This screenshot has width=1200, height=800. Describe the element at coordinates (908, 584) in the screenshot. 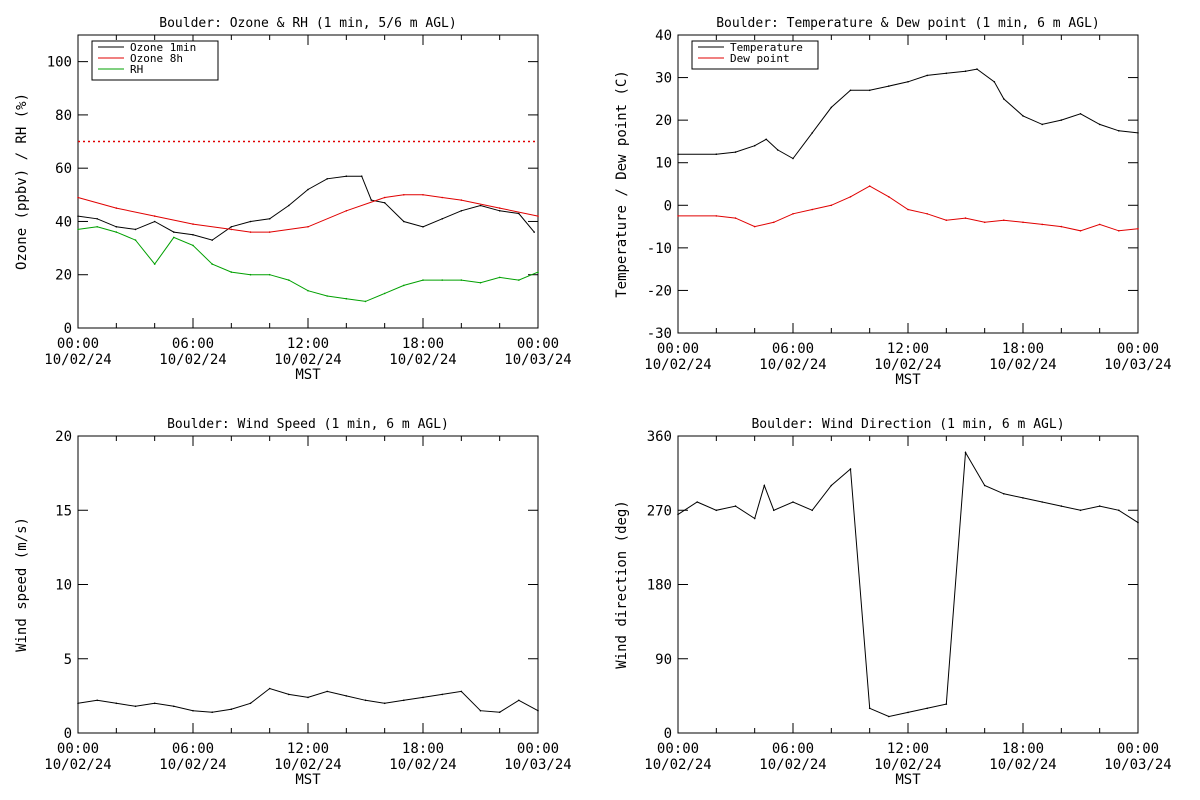

I see `plot-frame` at that location.